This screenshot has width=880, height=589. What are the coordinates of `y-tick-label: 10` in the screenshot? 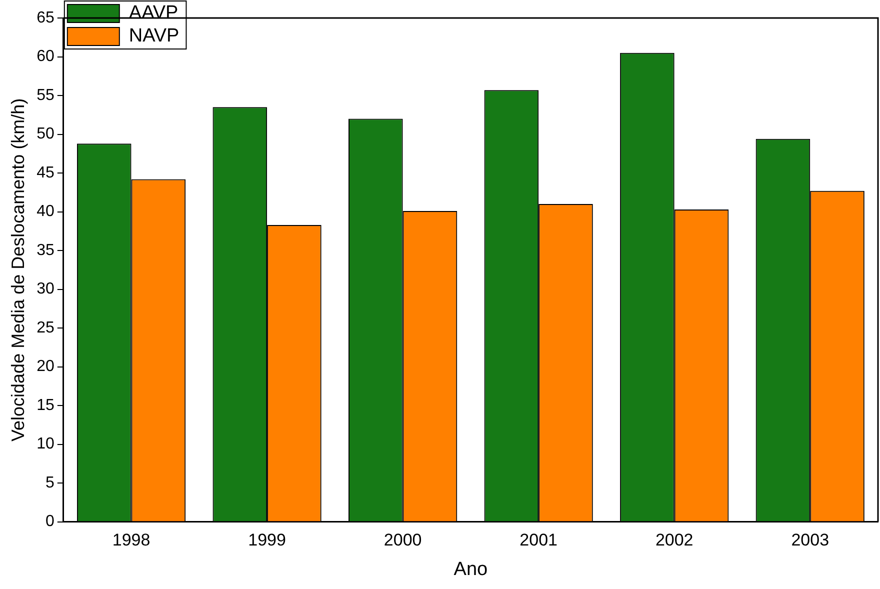 It's located at (45, 444).